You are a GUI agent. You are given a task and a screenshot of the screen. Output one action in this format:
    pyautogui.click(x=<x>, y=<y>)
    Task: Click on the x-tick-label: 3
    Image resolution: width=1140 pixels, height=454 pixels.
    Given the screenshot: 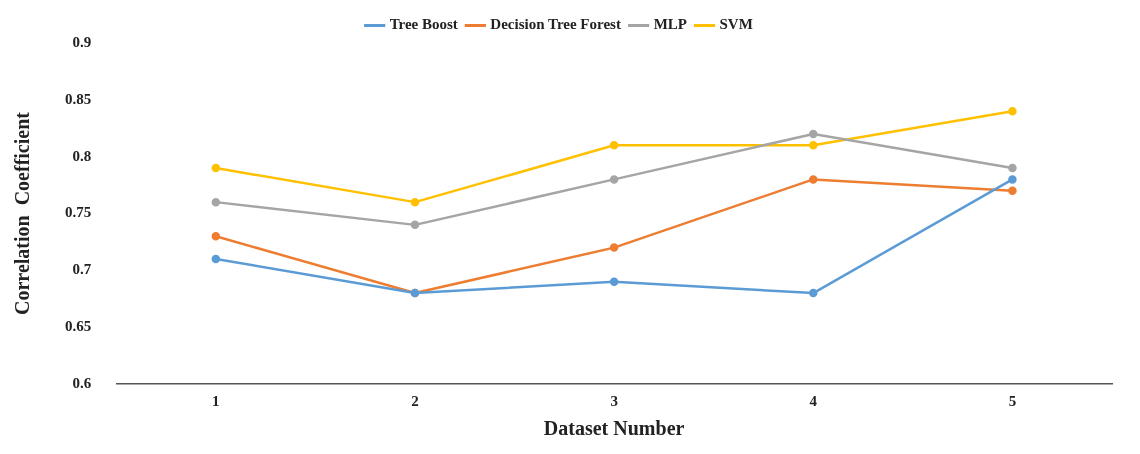 What is the action you would take?
    pyautogui.click(x=614, y=400)
    